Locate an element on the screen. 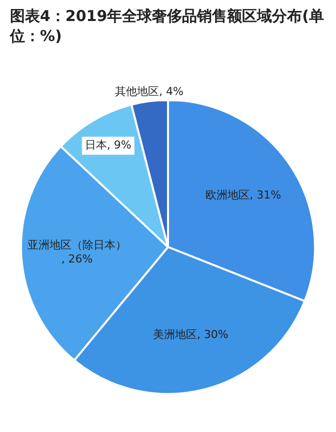 The height and width of the screenshot is (432, 336). data-label: , 26% is located at coordinates (77, 259).